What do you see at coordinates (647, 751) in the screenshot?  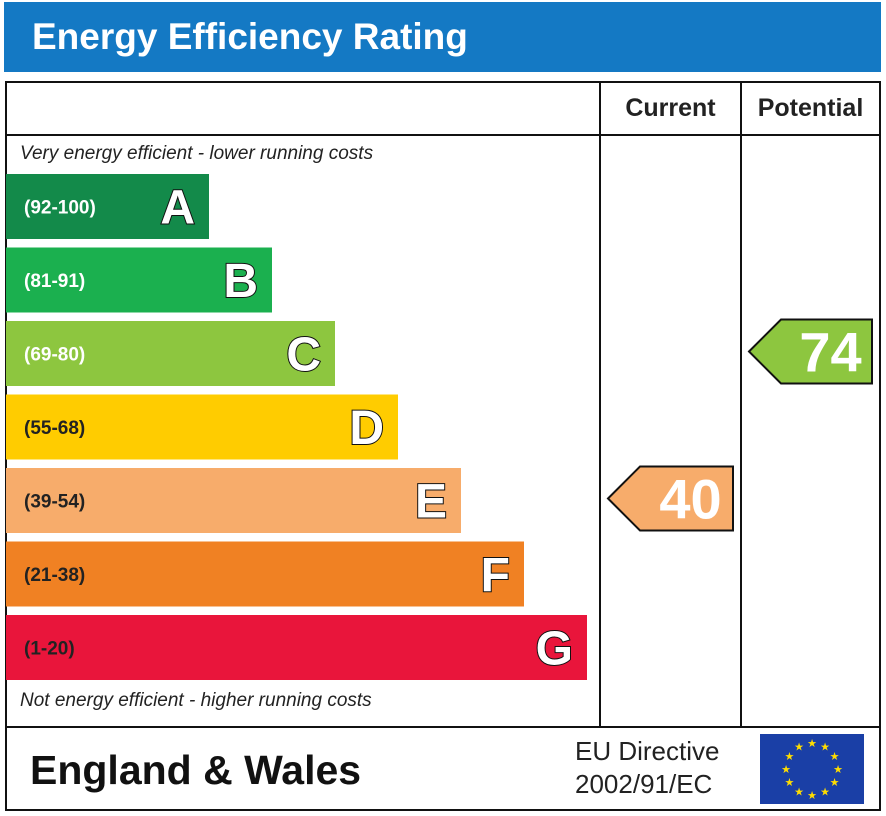 I see `directive-line-1: EU Directive` at bounding box center [647, 751].